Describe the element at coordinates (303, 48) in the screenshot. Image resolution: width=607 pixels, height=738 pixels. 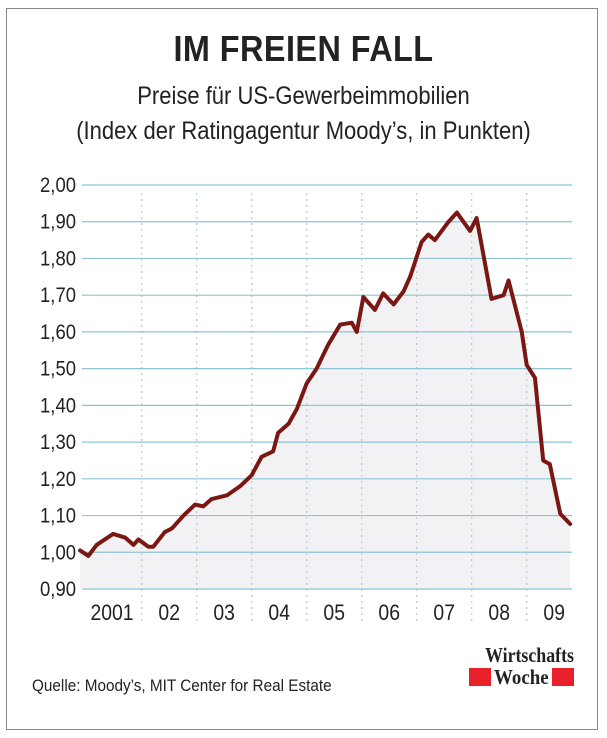
I see `chart-title: IM FREIEN FALL` at that location.